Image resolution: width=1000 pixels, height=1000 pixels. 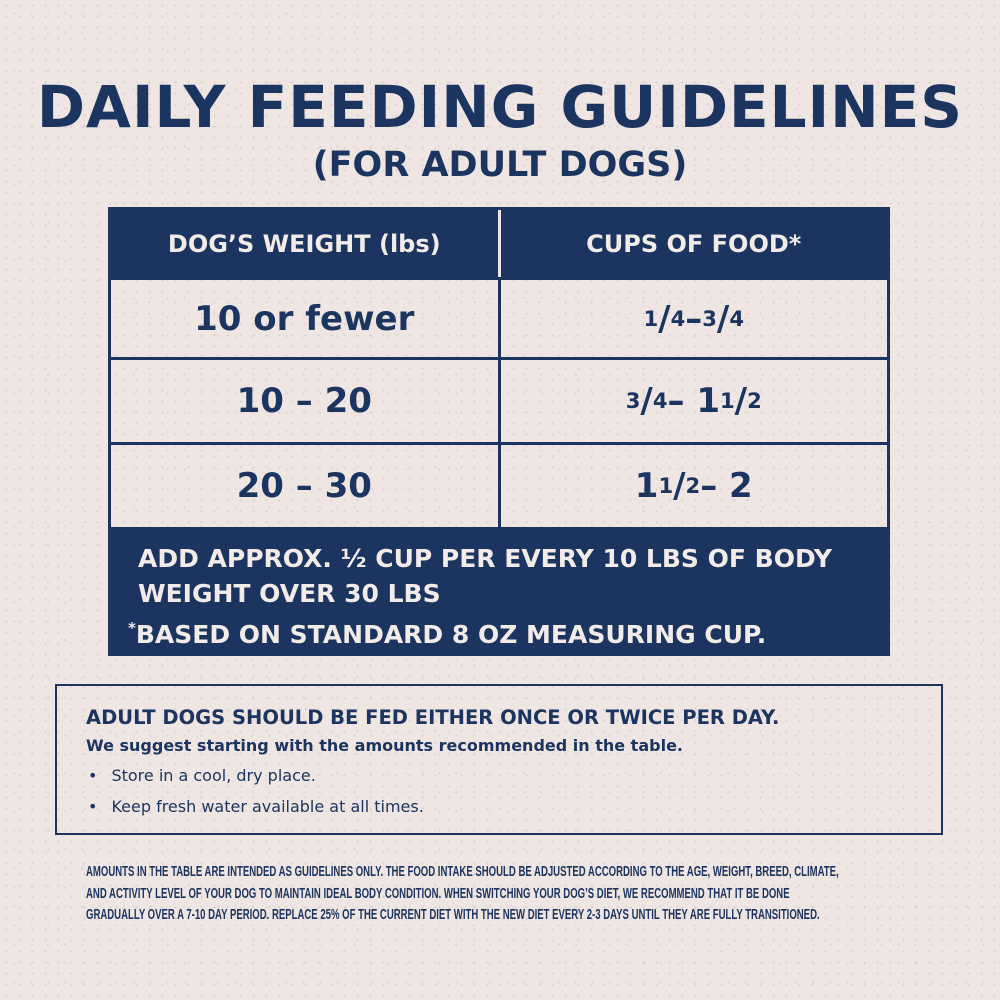 What do you see at coordinates (289, 593) in the screenshot?
I see `note-line: WEIGHT OVER 30 LBS` at bounding box center [289, 593].